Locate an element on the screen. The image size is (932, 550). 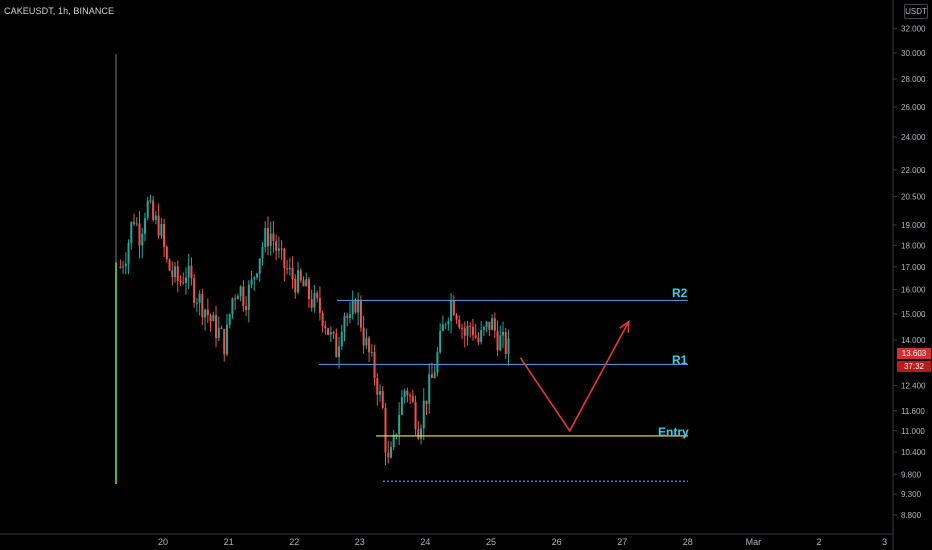
price-label: 11.000 is located at coordinates (913, 431).